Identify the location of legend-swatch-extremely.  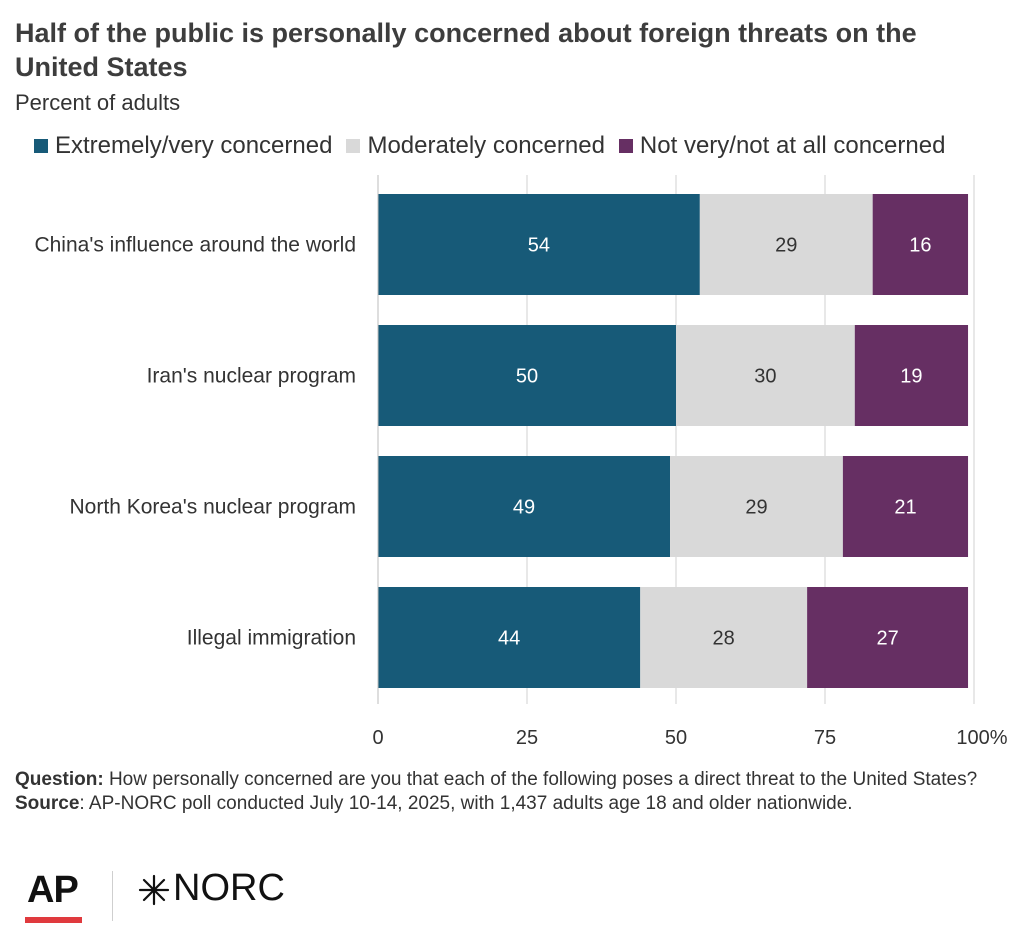
(41, 146).